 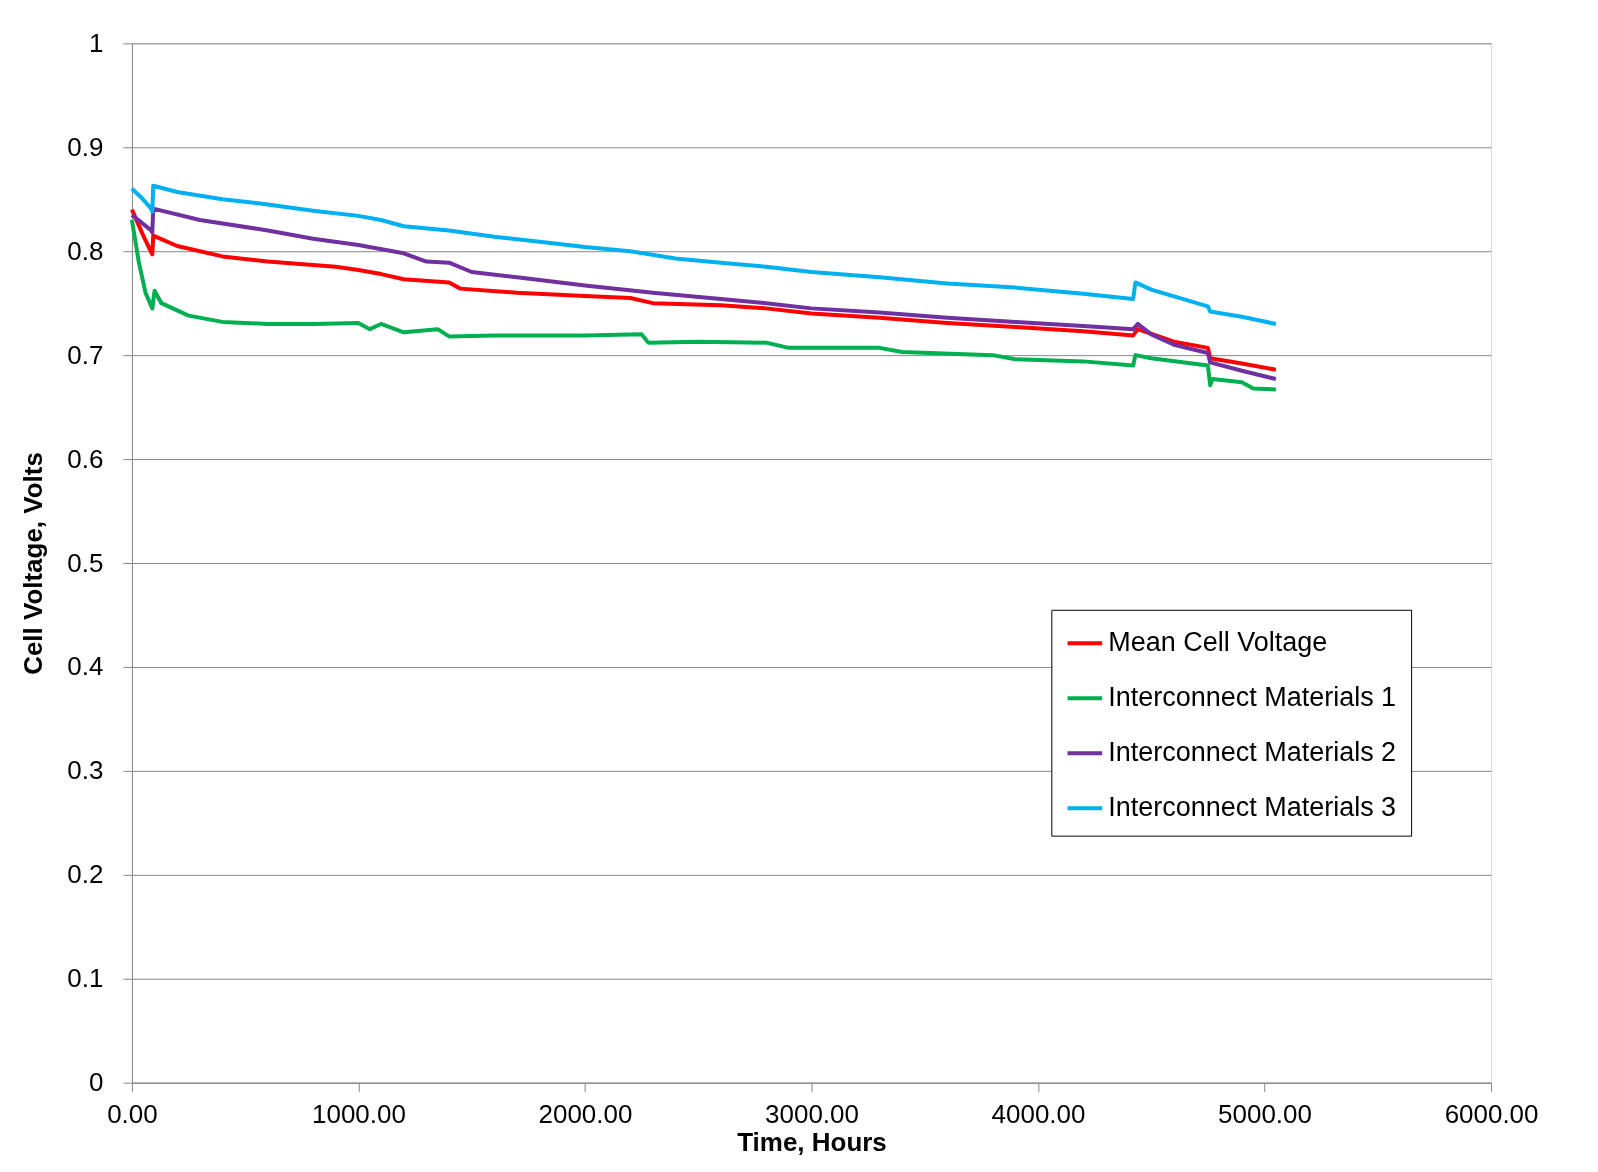 What do you see at coordinates (96, 42) in the screenshot?
I see `y-tick-label: 1` at bounding box center [96, 42].